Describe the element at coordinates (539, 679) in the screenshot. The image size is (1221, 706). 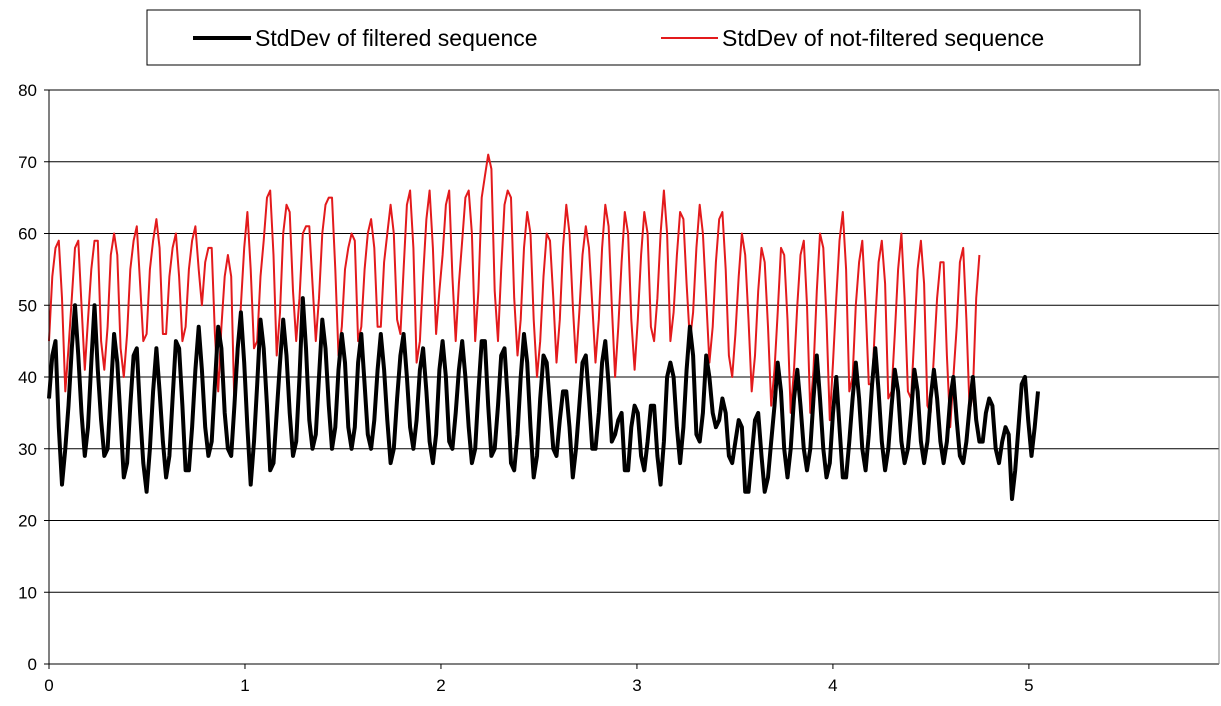
I see `x-axis-ticks: 0 1 2 3 4 5` at that location.